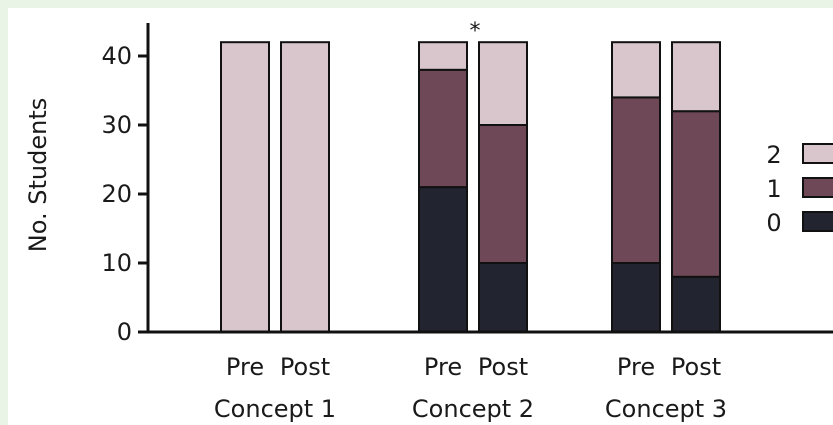  Describe the element at coordinates (473, 409) in the screenshot. I see `group-label: Concept 2` at that location.